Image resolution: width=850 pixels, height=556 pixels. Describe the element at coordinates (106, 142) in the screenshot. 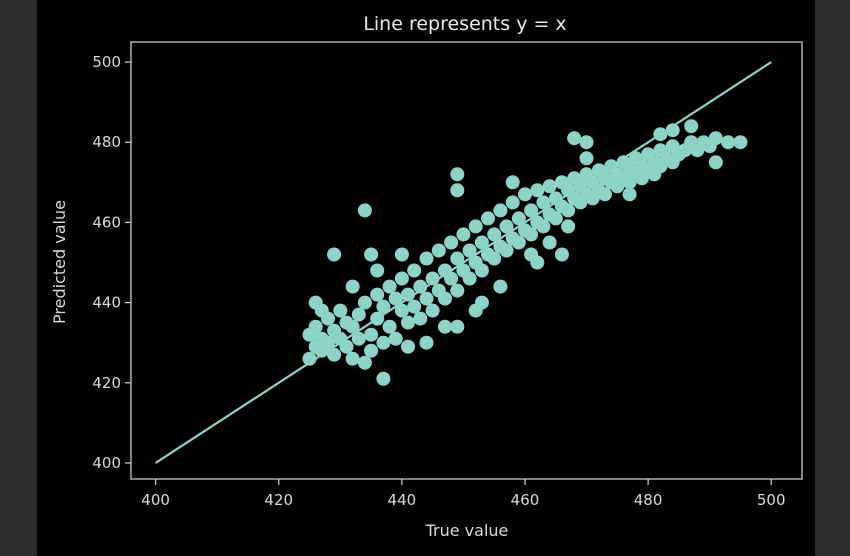

I see `y-tick-label: 480` at that location.